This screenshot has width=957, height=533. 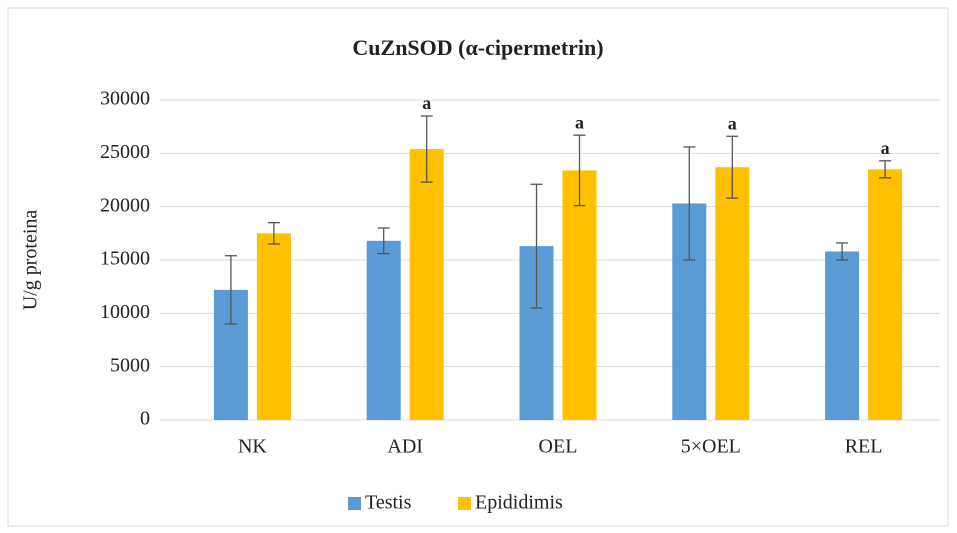 I want to click on y-tick-label: 0, so click(x=145, y=419).